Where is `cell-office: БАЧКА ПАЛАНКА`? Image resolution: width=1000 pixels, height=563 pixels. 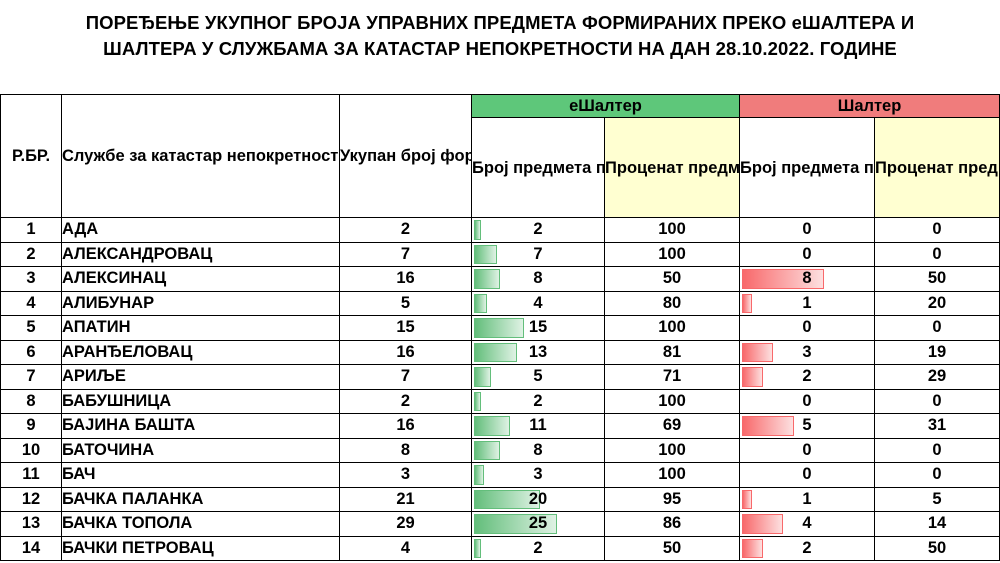 cell-office: БАЧКА ПАЛАНКА is located at coordinates (200, 499).